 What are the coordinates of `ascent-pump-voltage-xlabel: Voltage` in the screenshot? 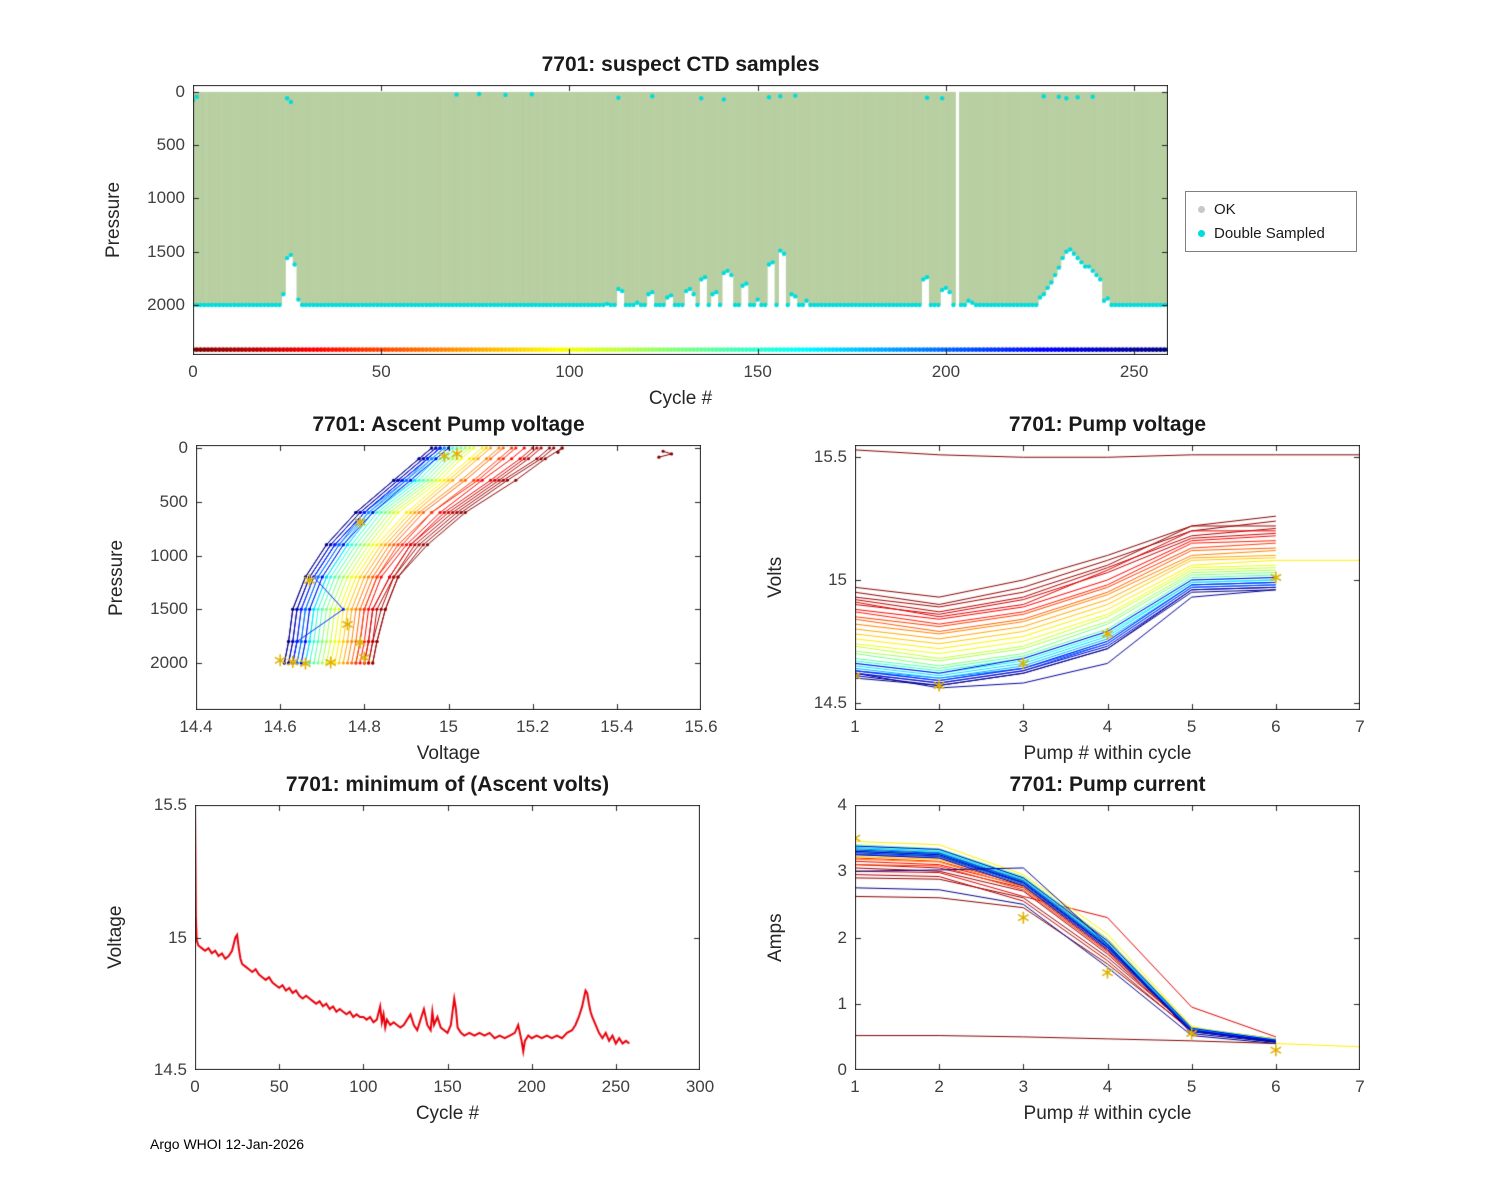 It's located at (448, 753).